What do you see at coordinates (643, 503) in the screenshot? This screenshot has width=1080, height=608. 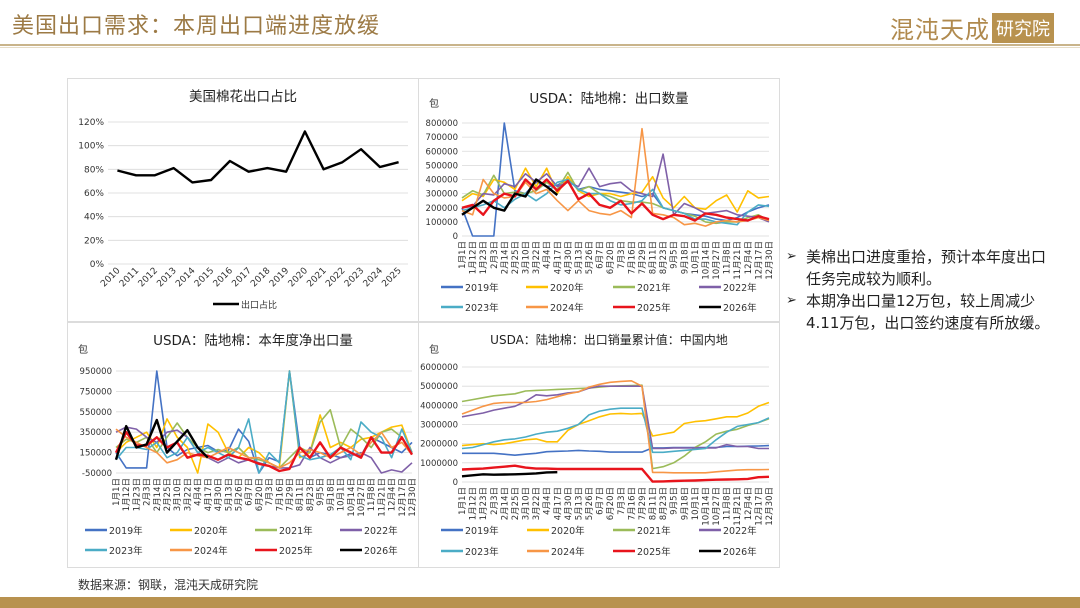 I see `x-tick-label: 7月29日` at bounding box center [643, 503].